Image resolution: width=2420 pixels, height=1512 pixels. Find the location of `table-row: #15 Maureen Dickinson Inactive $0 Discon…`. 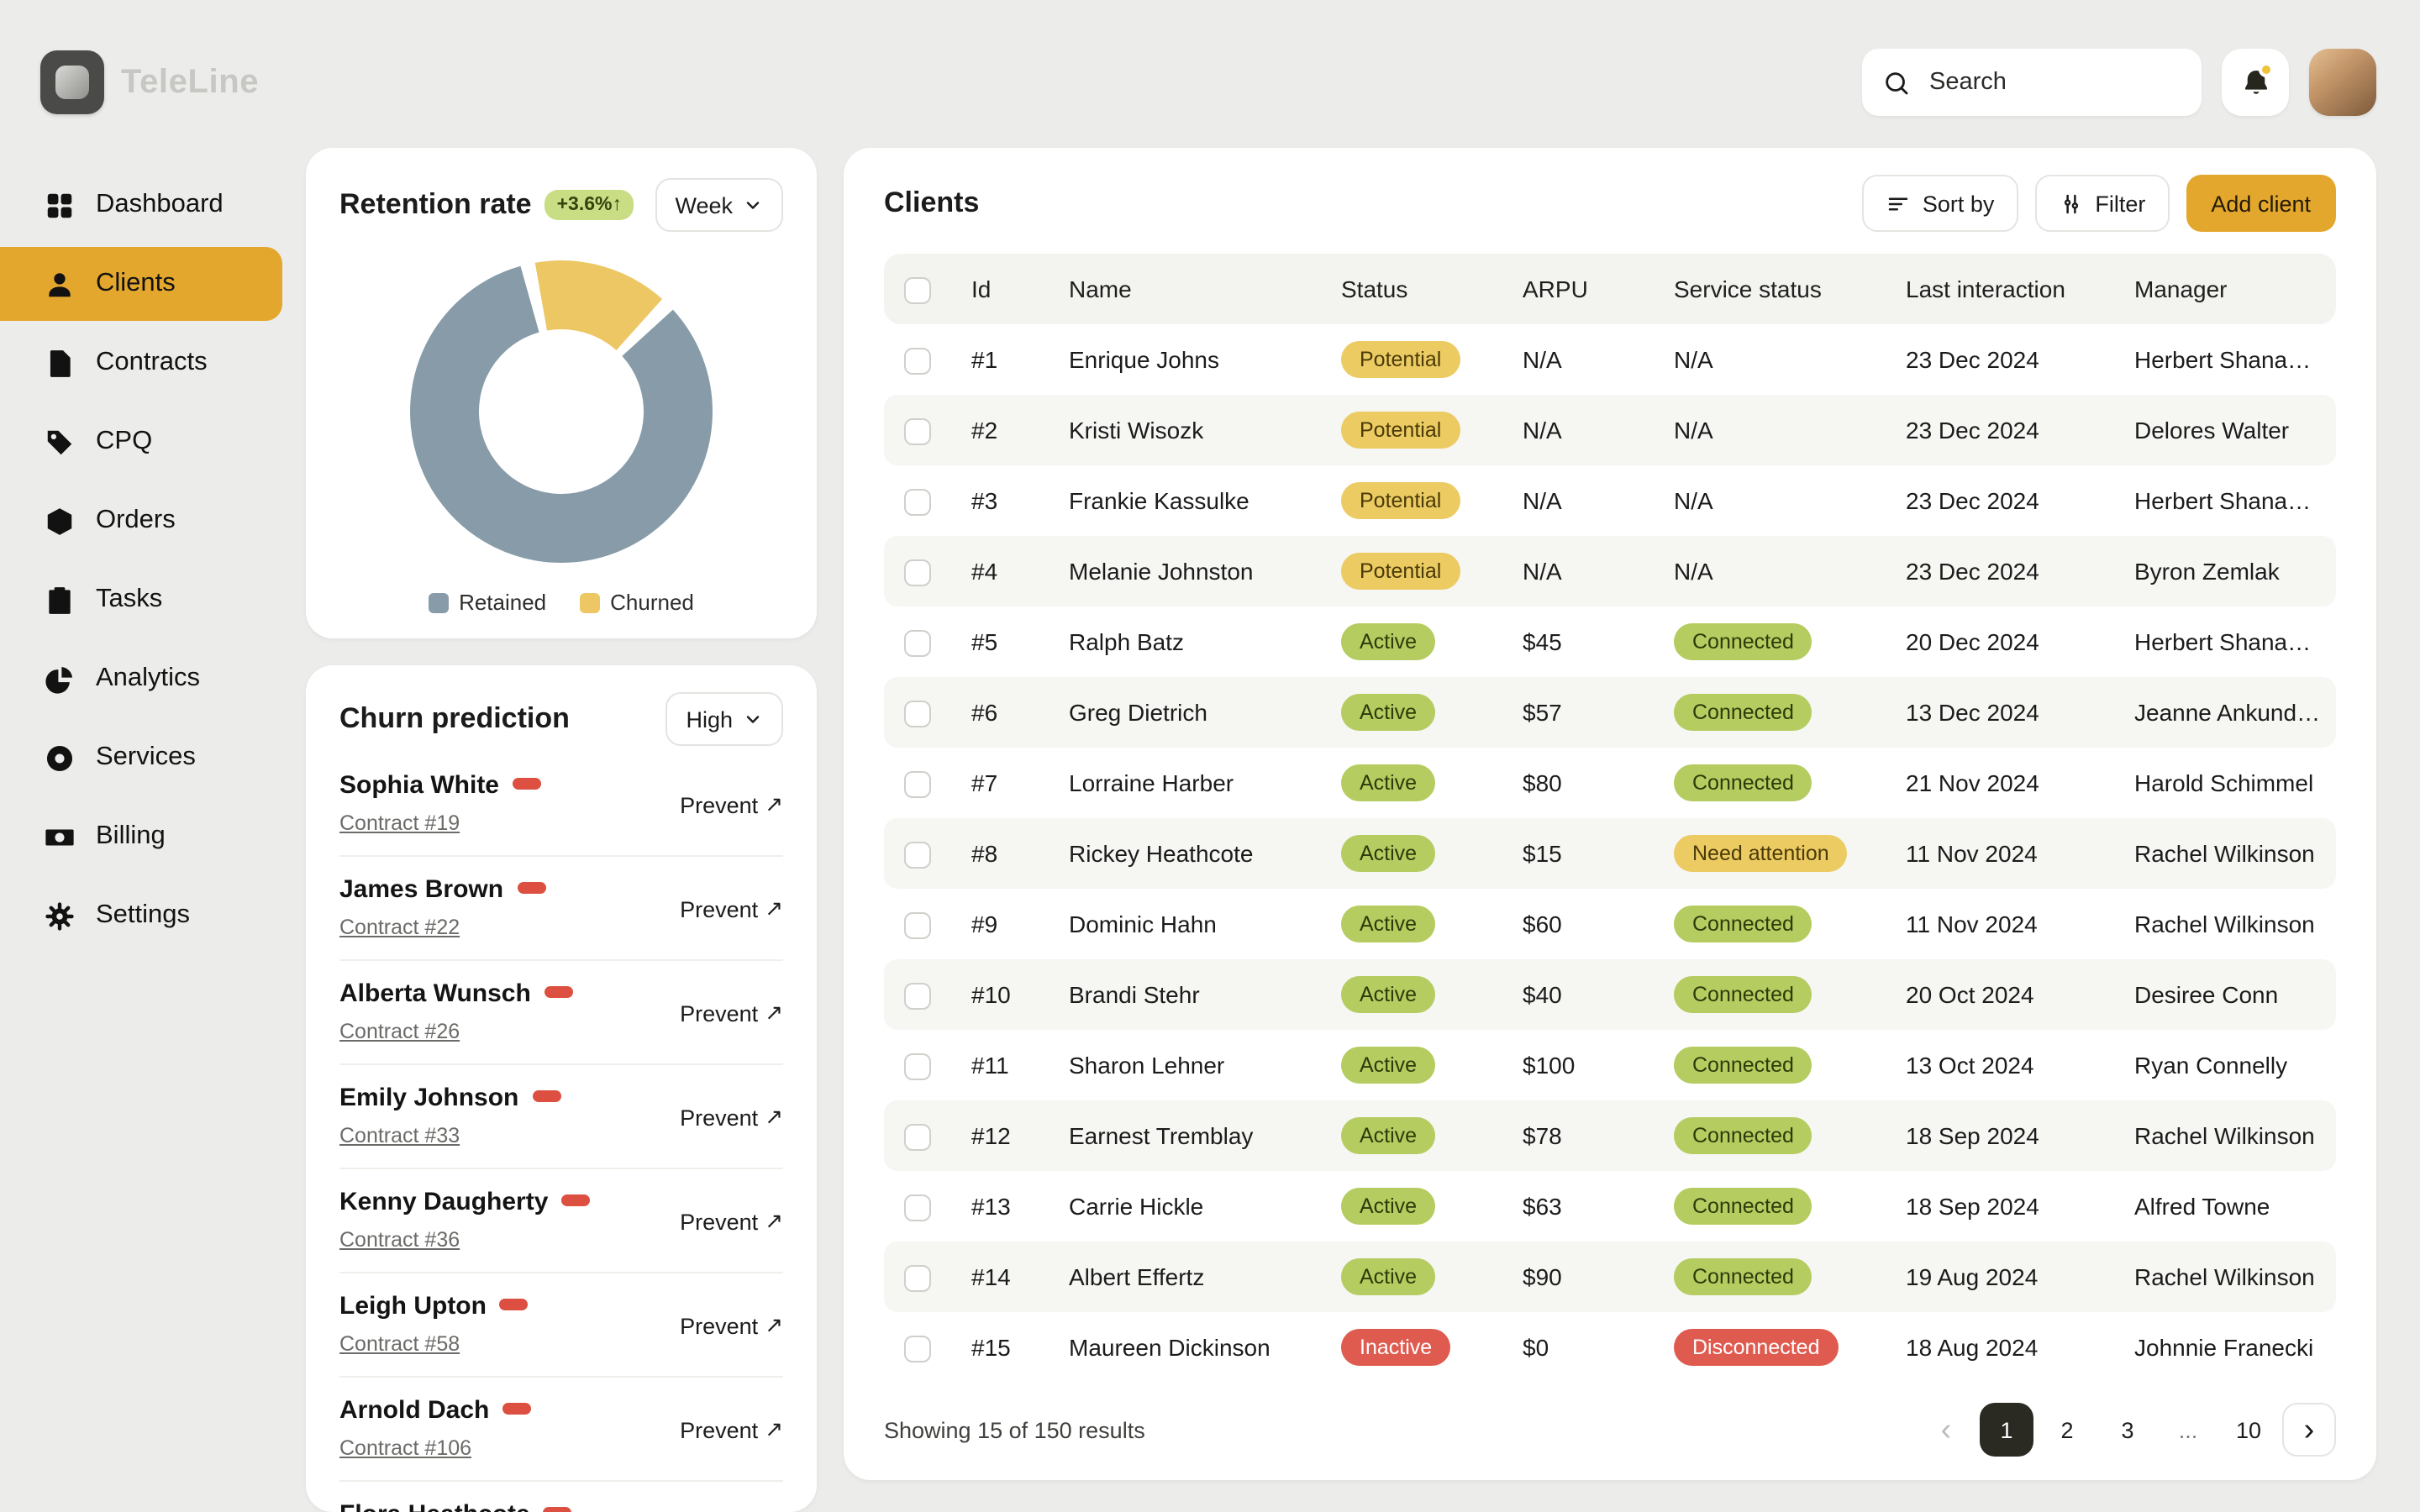

table-row: #15 Maureen Dickinson Inactive $0 Discon… is located at coordinates (1610, 1347).